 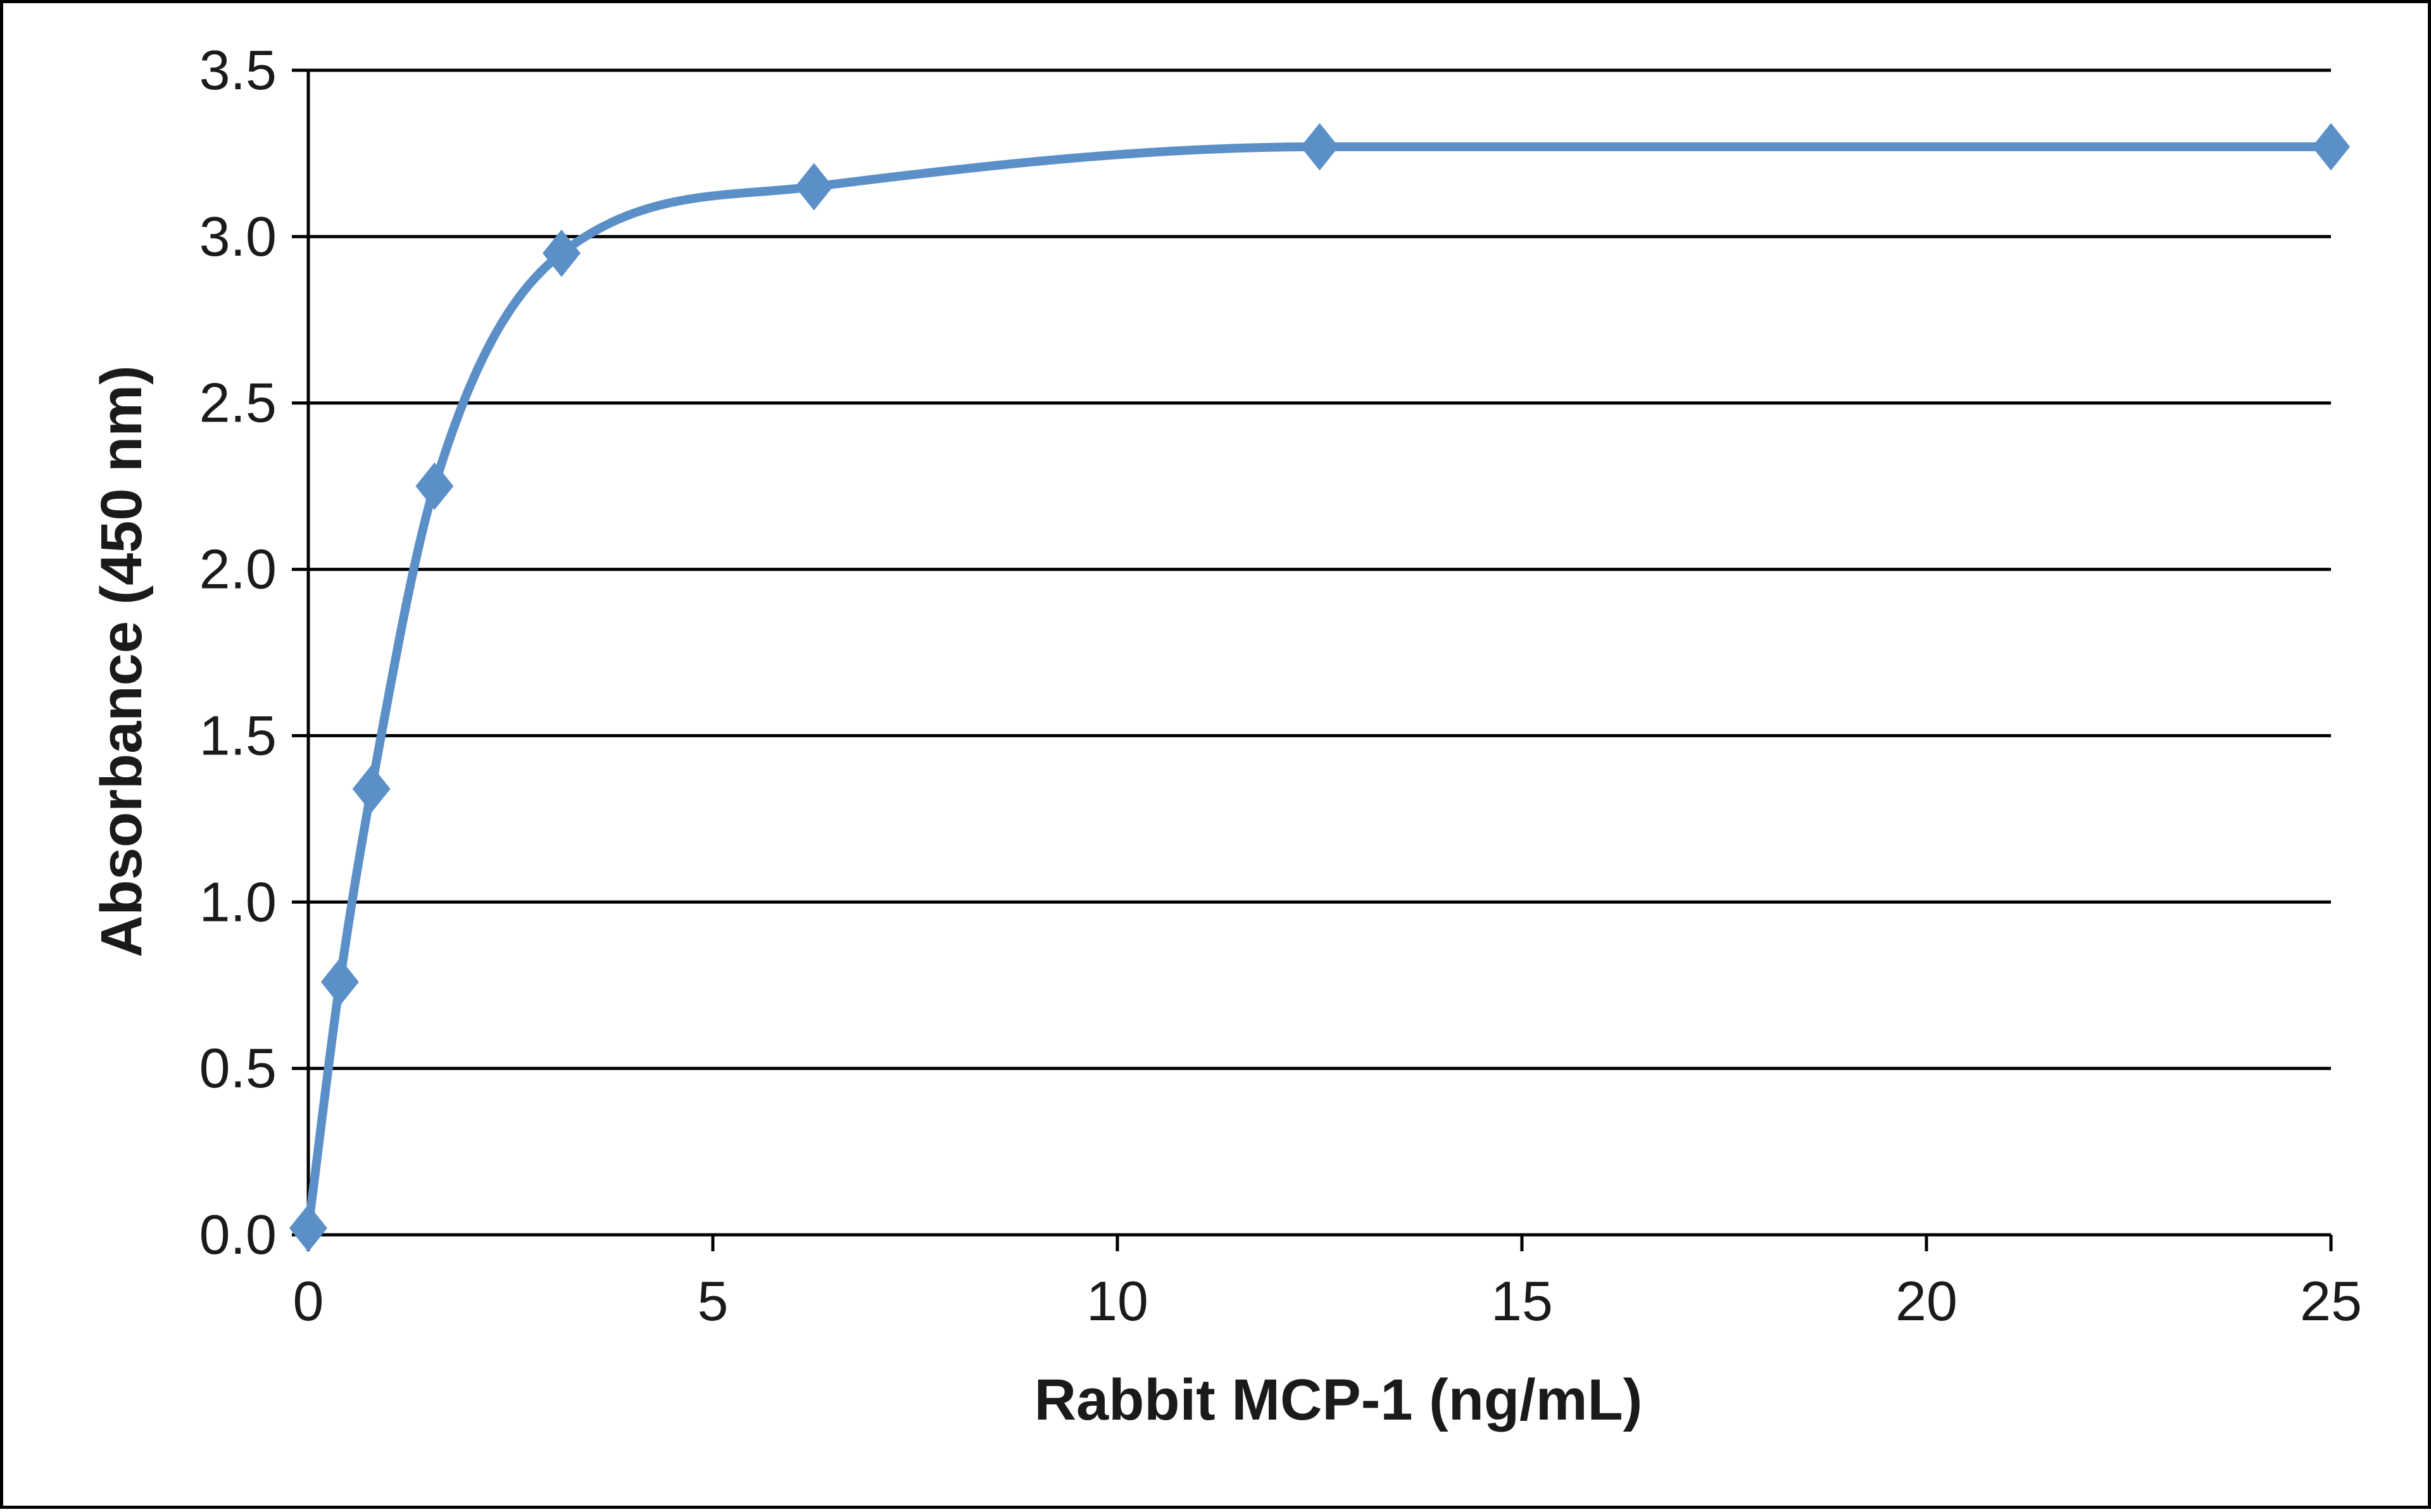 I want to click on x-tick-label: 15, so click(x=1522, y=1301).